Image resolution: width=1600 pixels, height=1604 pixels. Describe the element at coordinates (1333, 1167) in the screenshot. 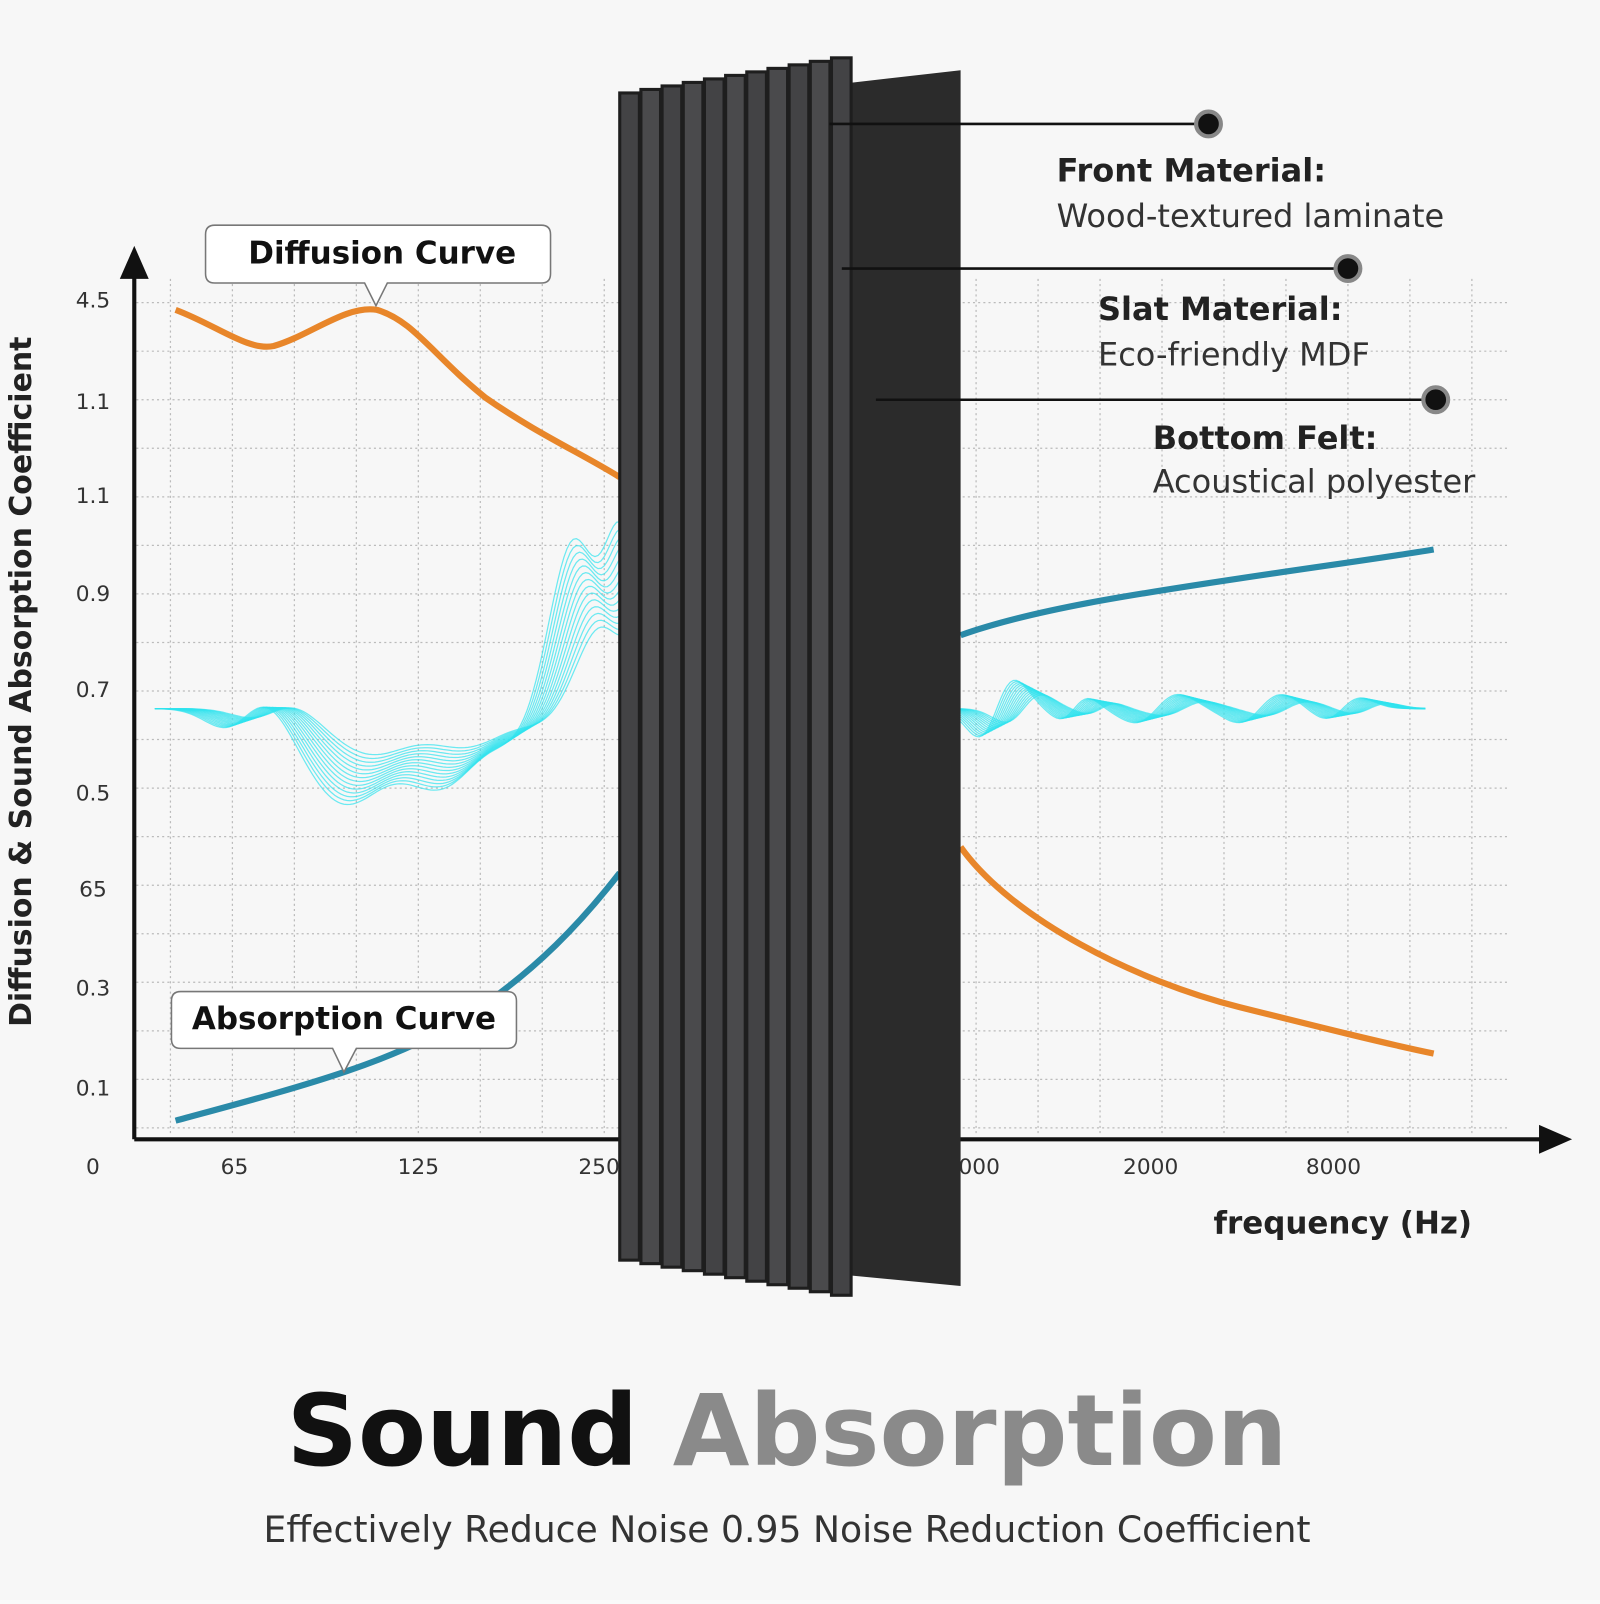

I see `x-tick-label: 8000` at that location.